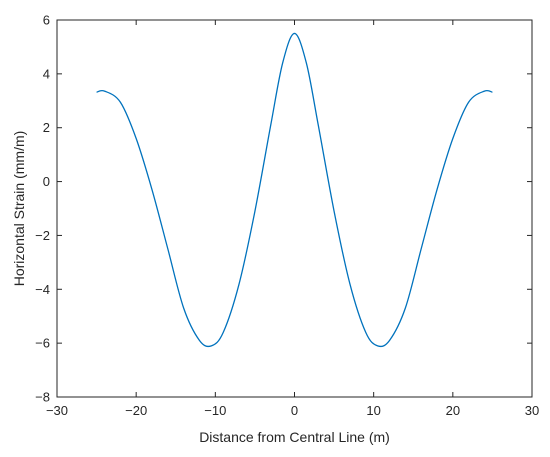 Image resolution: width=550 pixels, height=457 pixels. What do you see at coordinates (294, 437) in the screenshot?
I see `x-axis-label: Distance from Central Line (m)` at bounding box center [294, 437].